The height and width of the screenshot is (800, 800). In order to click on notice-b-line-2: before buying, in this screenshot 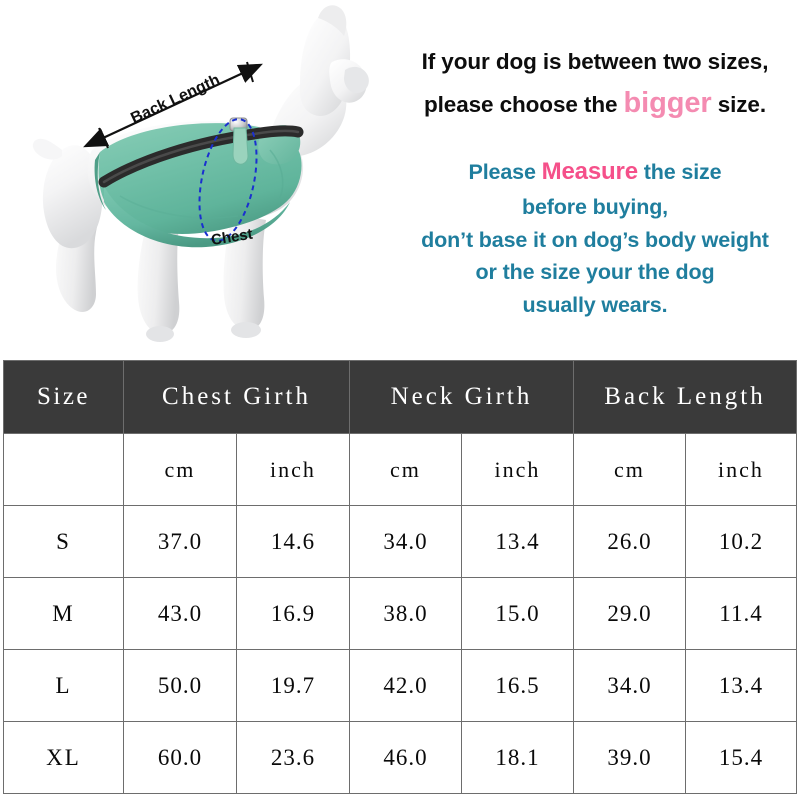, I will do `click(595, 206)`.